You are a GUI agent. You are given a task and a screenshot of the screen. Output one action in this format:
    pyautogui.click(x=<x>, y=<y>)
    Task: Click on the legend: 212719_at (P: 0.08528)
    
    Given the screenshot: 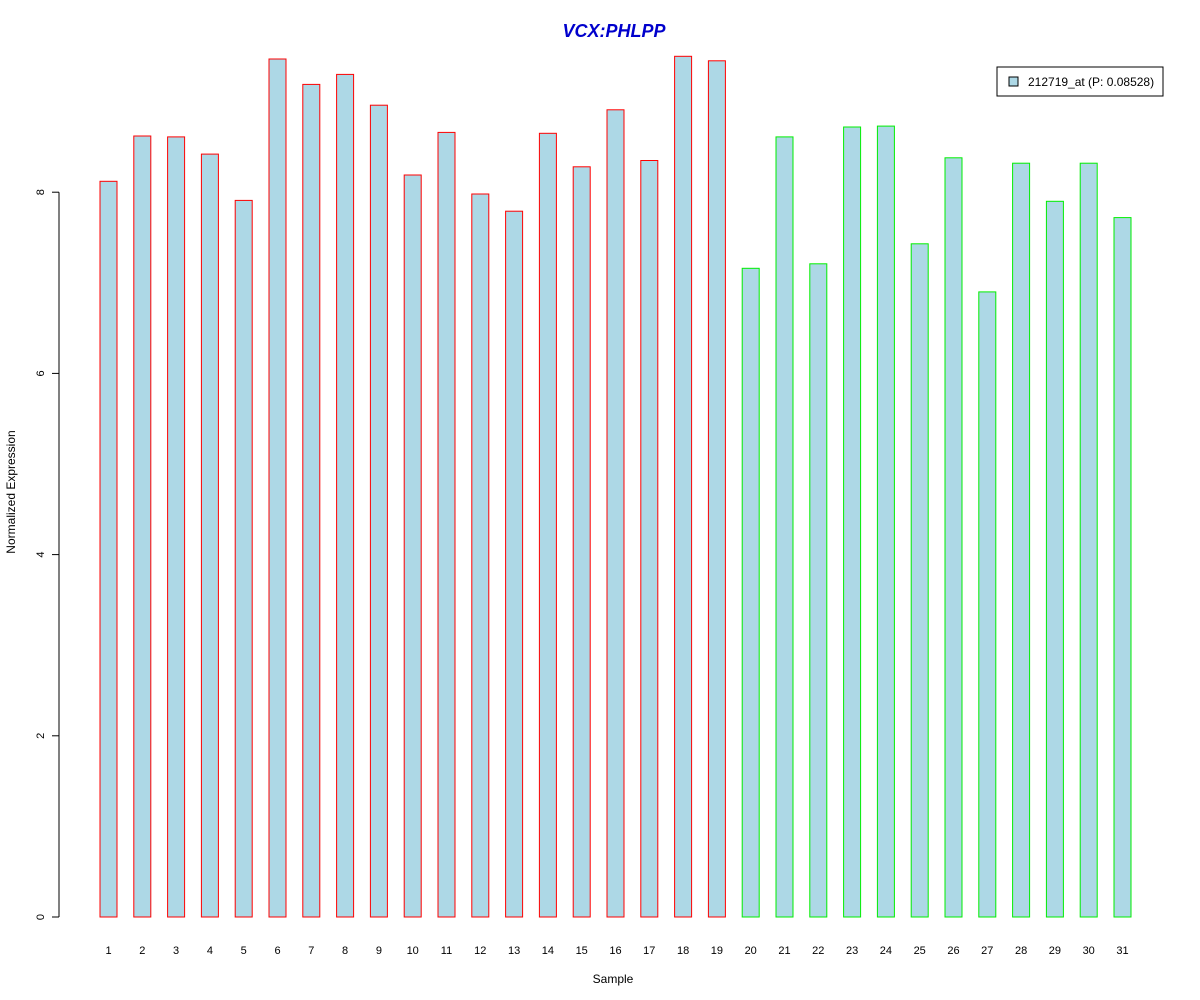 What is the action you would take?
    pyautogui.click(x=1080, y=81)
    